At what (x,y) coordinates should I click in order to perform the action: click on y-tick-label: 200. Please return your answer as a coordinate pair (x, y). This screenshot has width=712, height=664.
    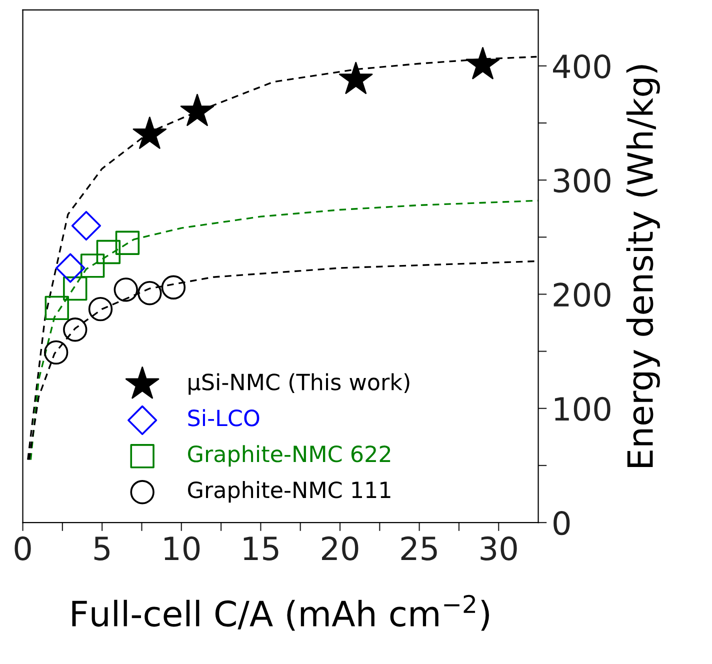
    Looking at the image, I should click on (582, 294).